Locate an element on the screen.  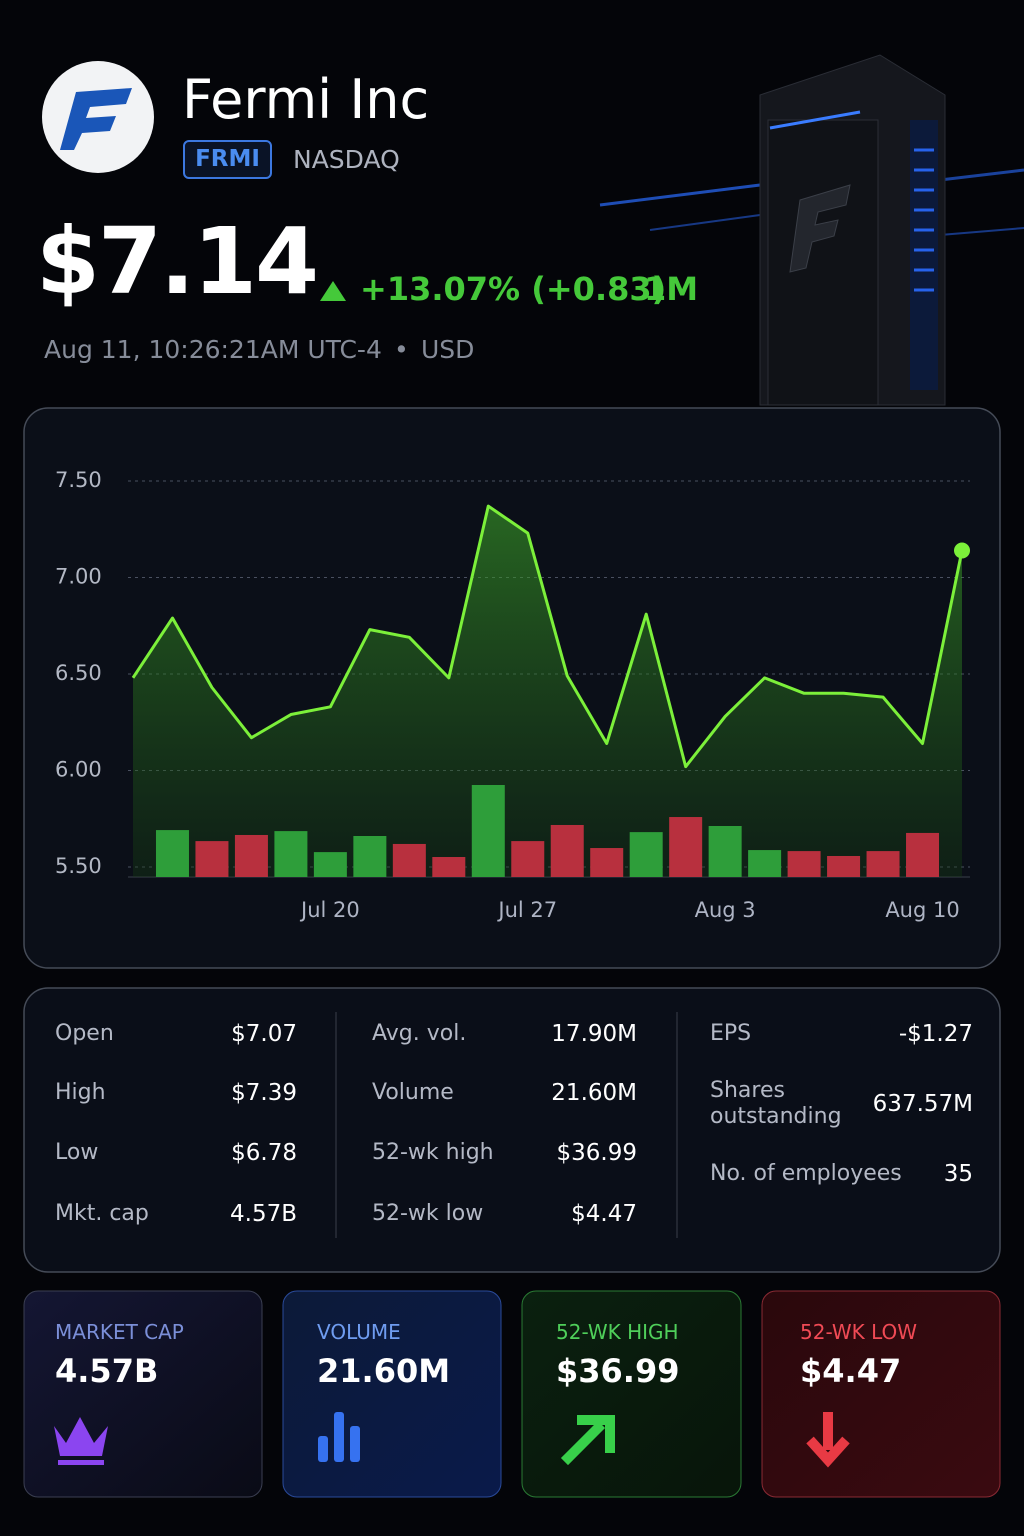
y-tick-label: 5.50 is located at coordinates (78, 866).